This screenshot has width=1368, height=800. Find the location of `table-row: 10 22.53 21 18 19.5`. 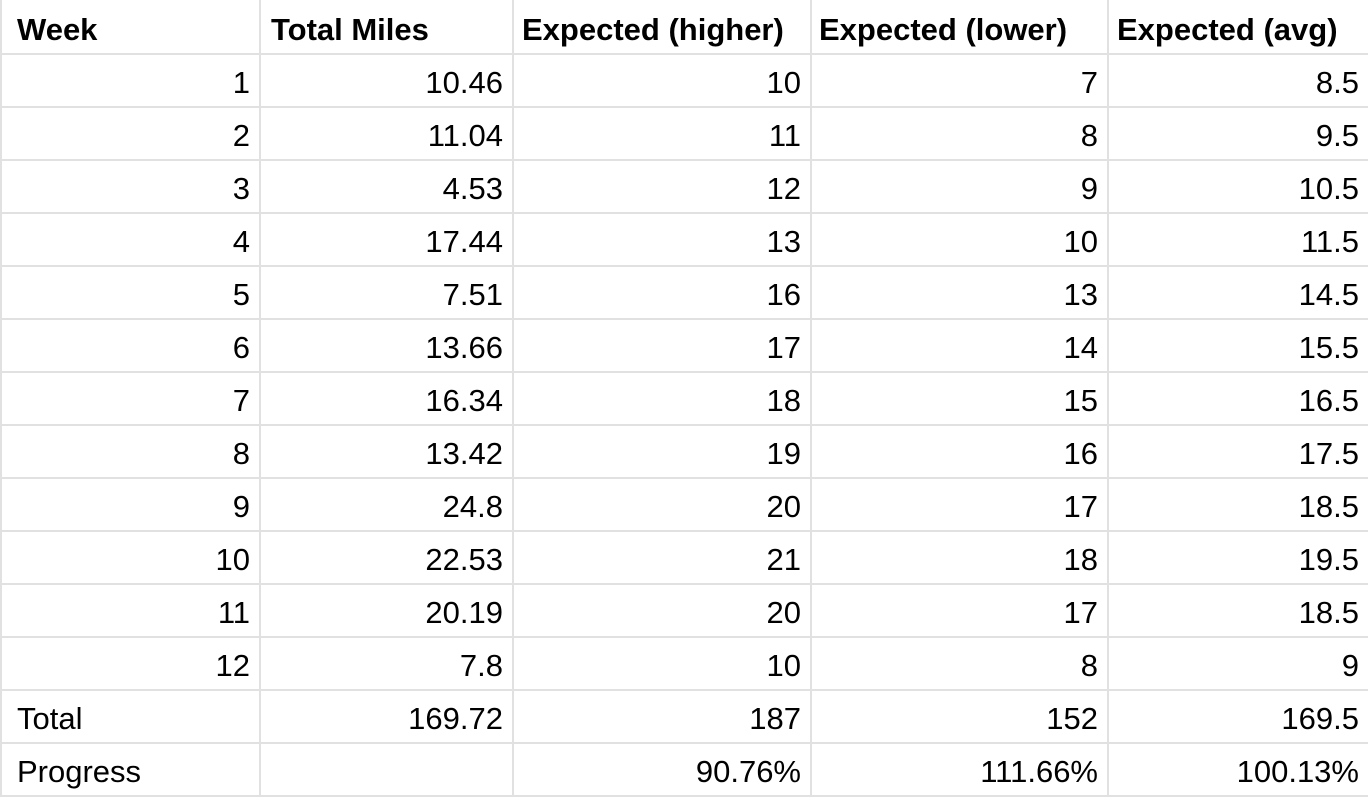

table-row: 10 22.53 21 18 19.5 is located at coordinates (684, 557).